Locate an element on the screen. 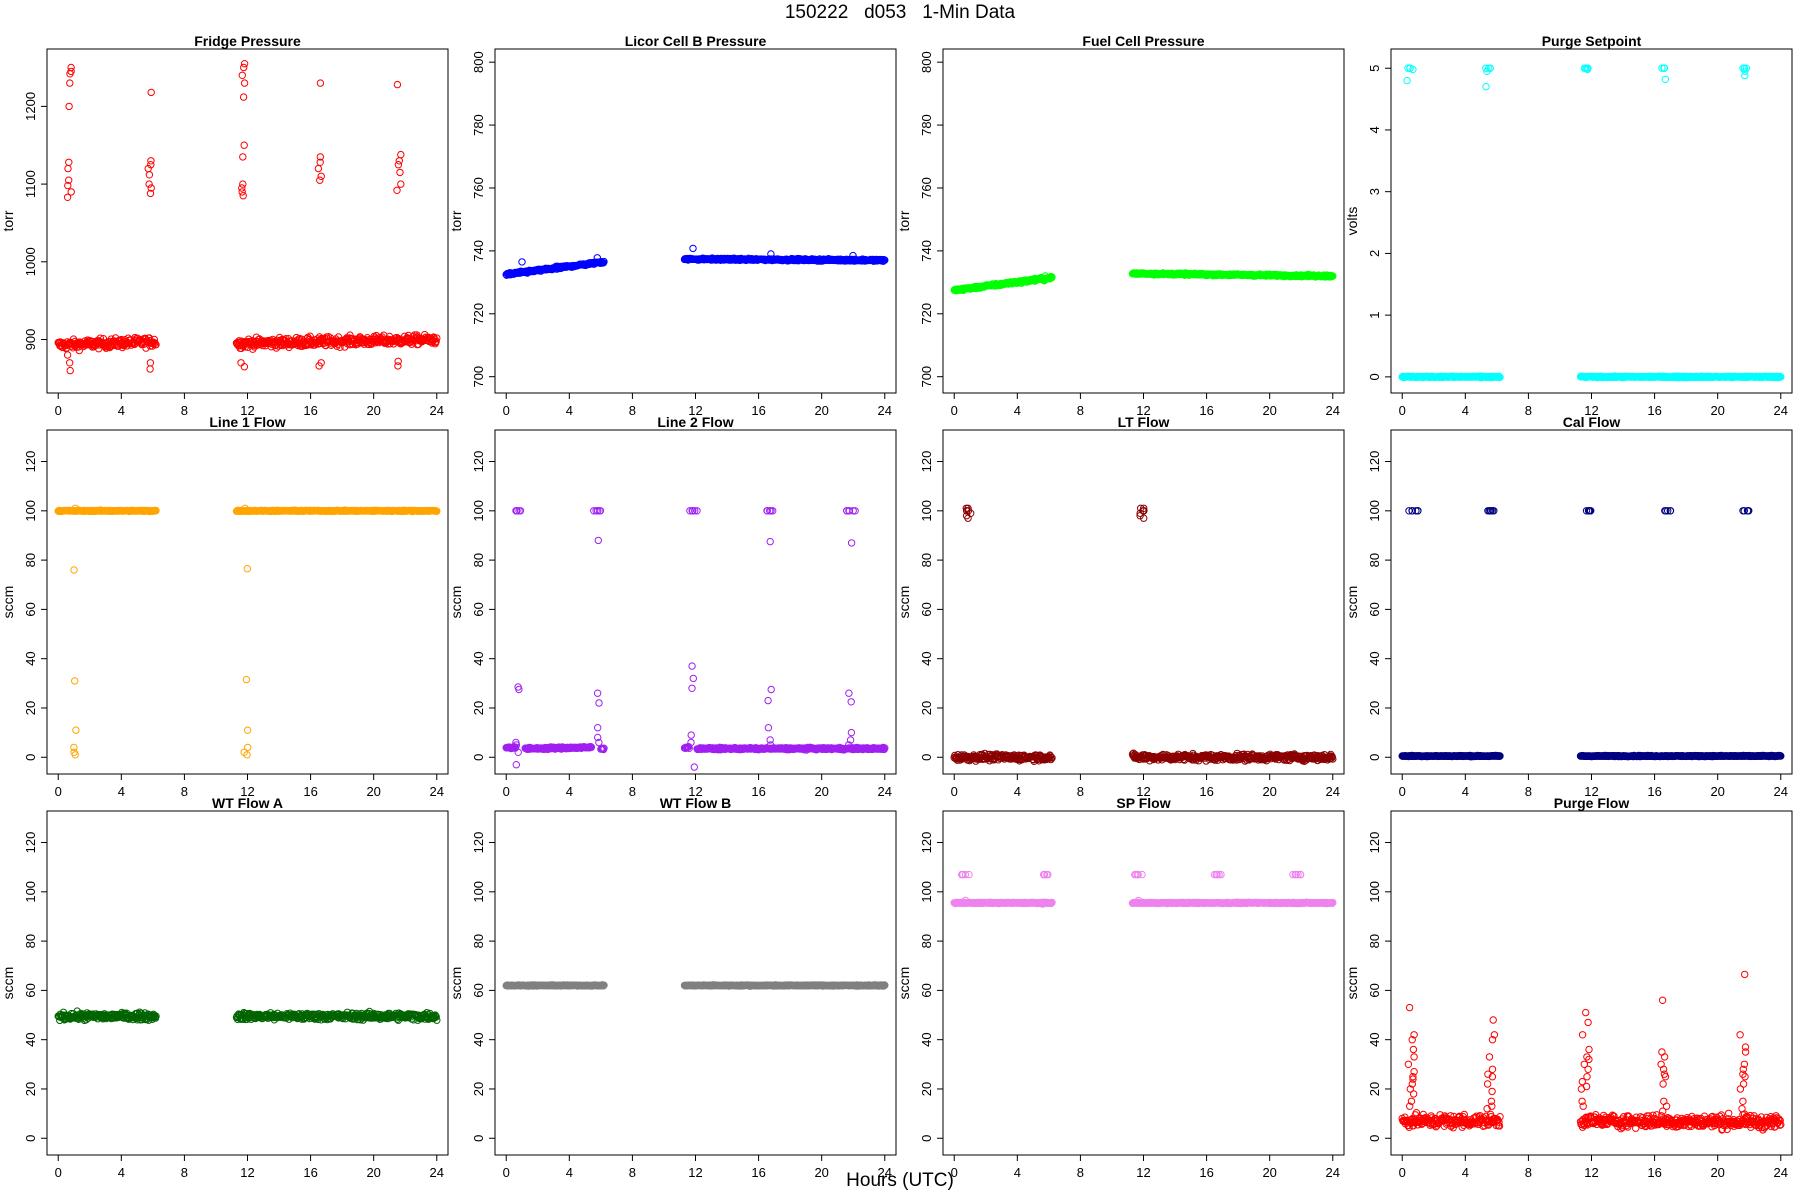  y-tick-label: 800 is located at coordinates (926, 62).